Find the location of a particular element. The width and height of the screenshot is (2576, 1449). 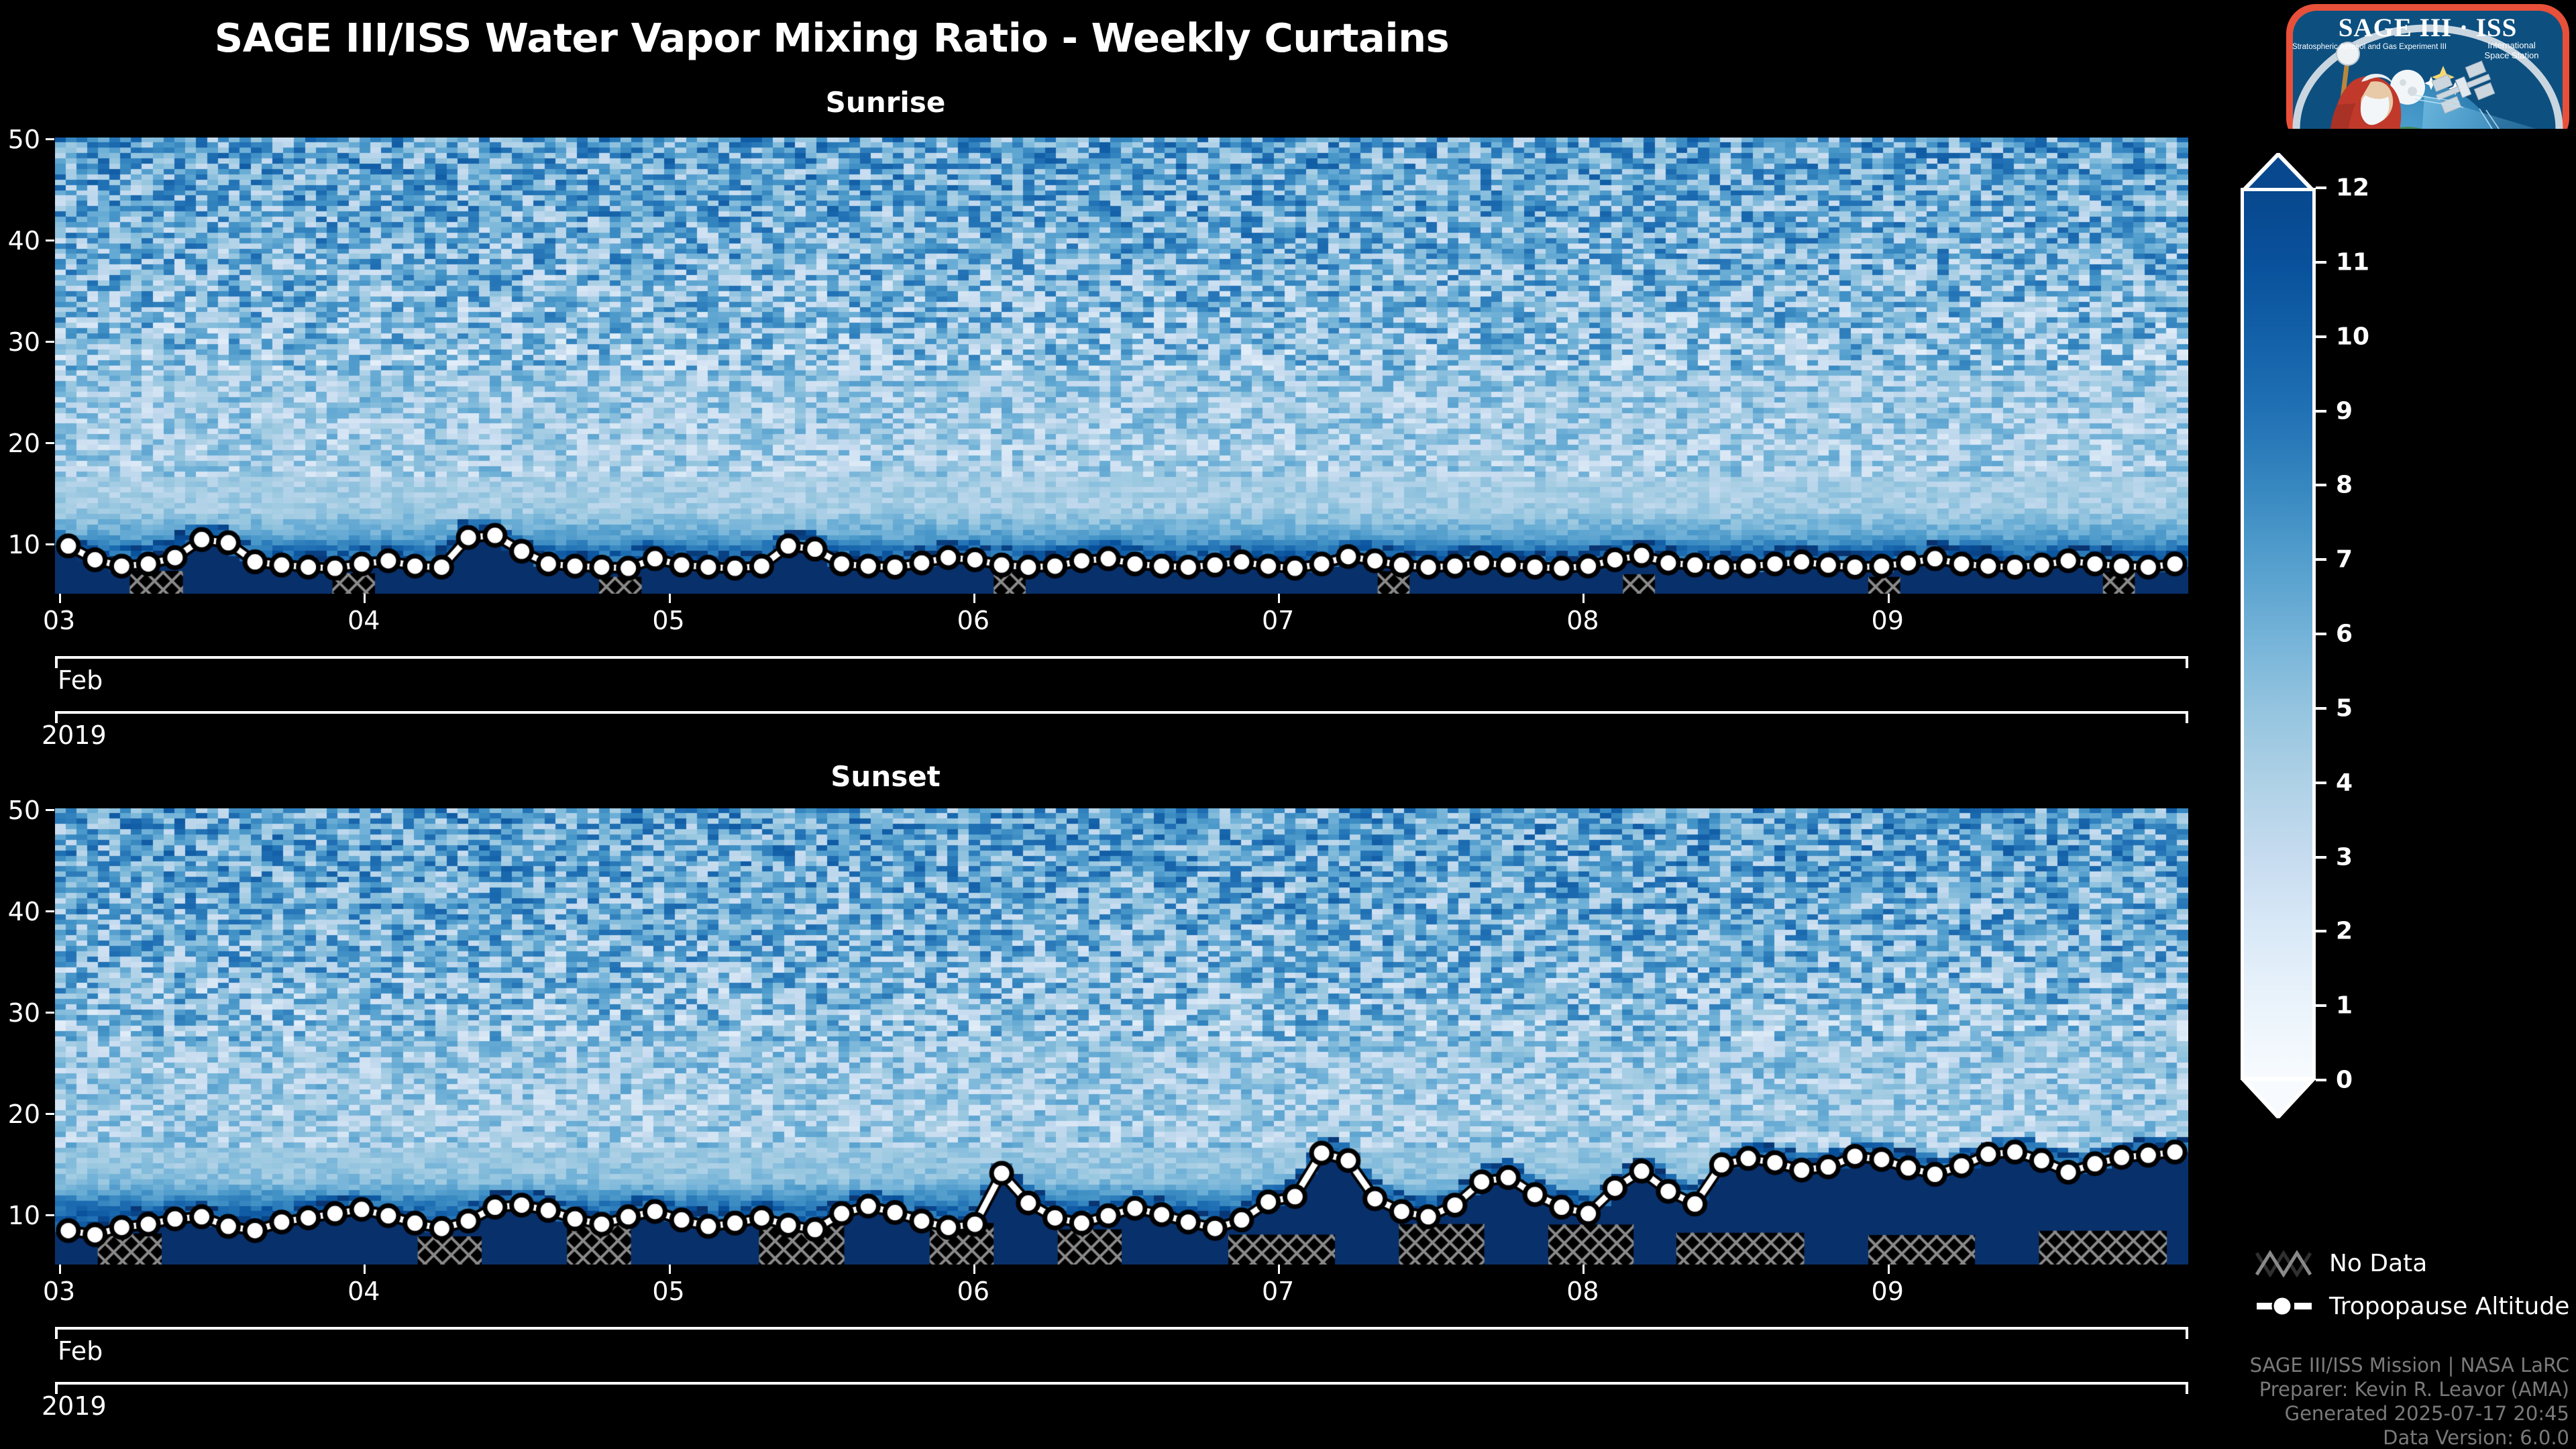

marker-line-icon is located at coordinates (2284, 1306).